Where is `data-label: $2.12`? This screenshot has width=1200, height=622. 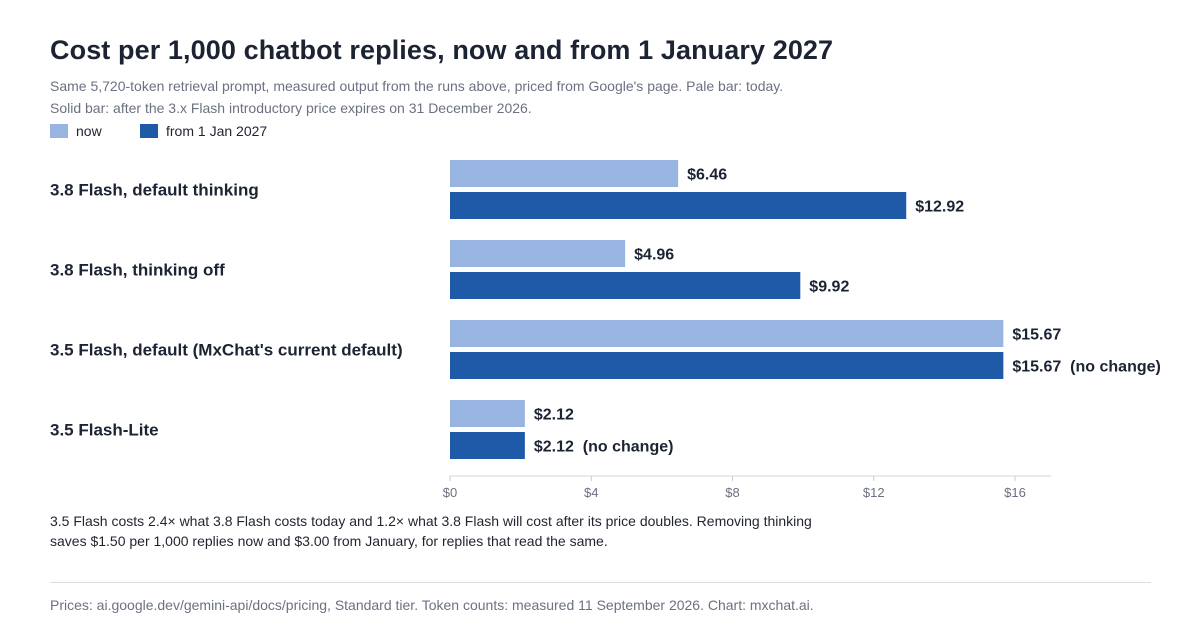
data-label: $2.12 is located at coordinates (554, 415).